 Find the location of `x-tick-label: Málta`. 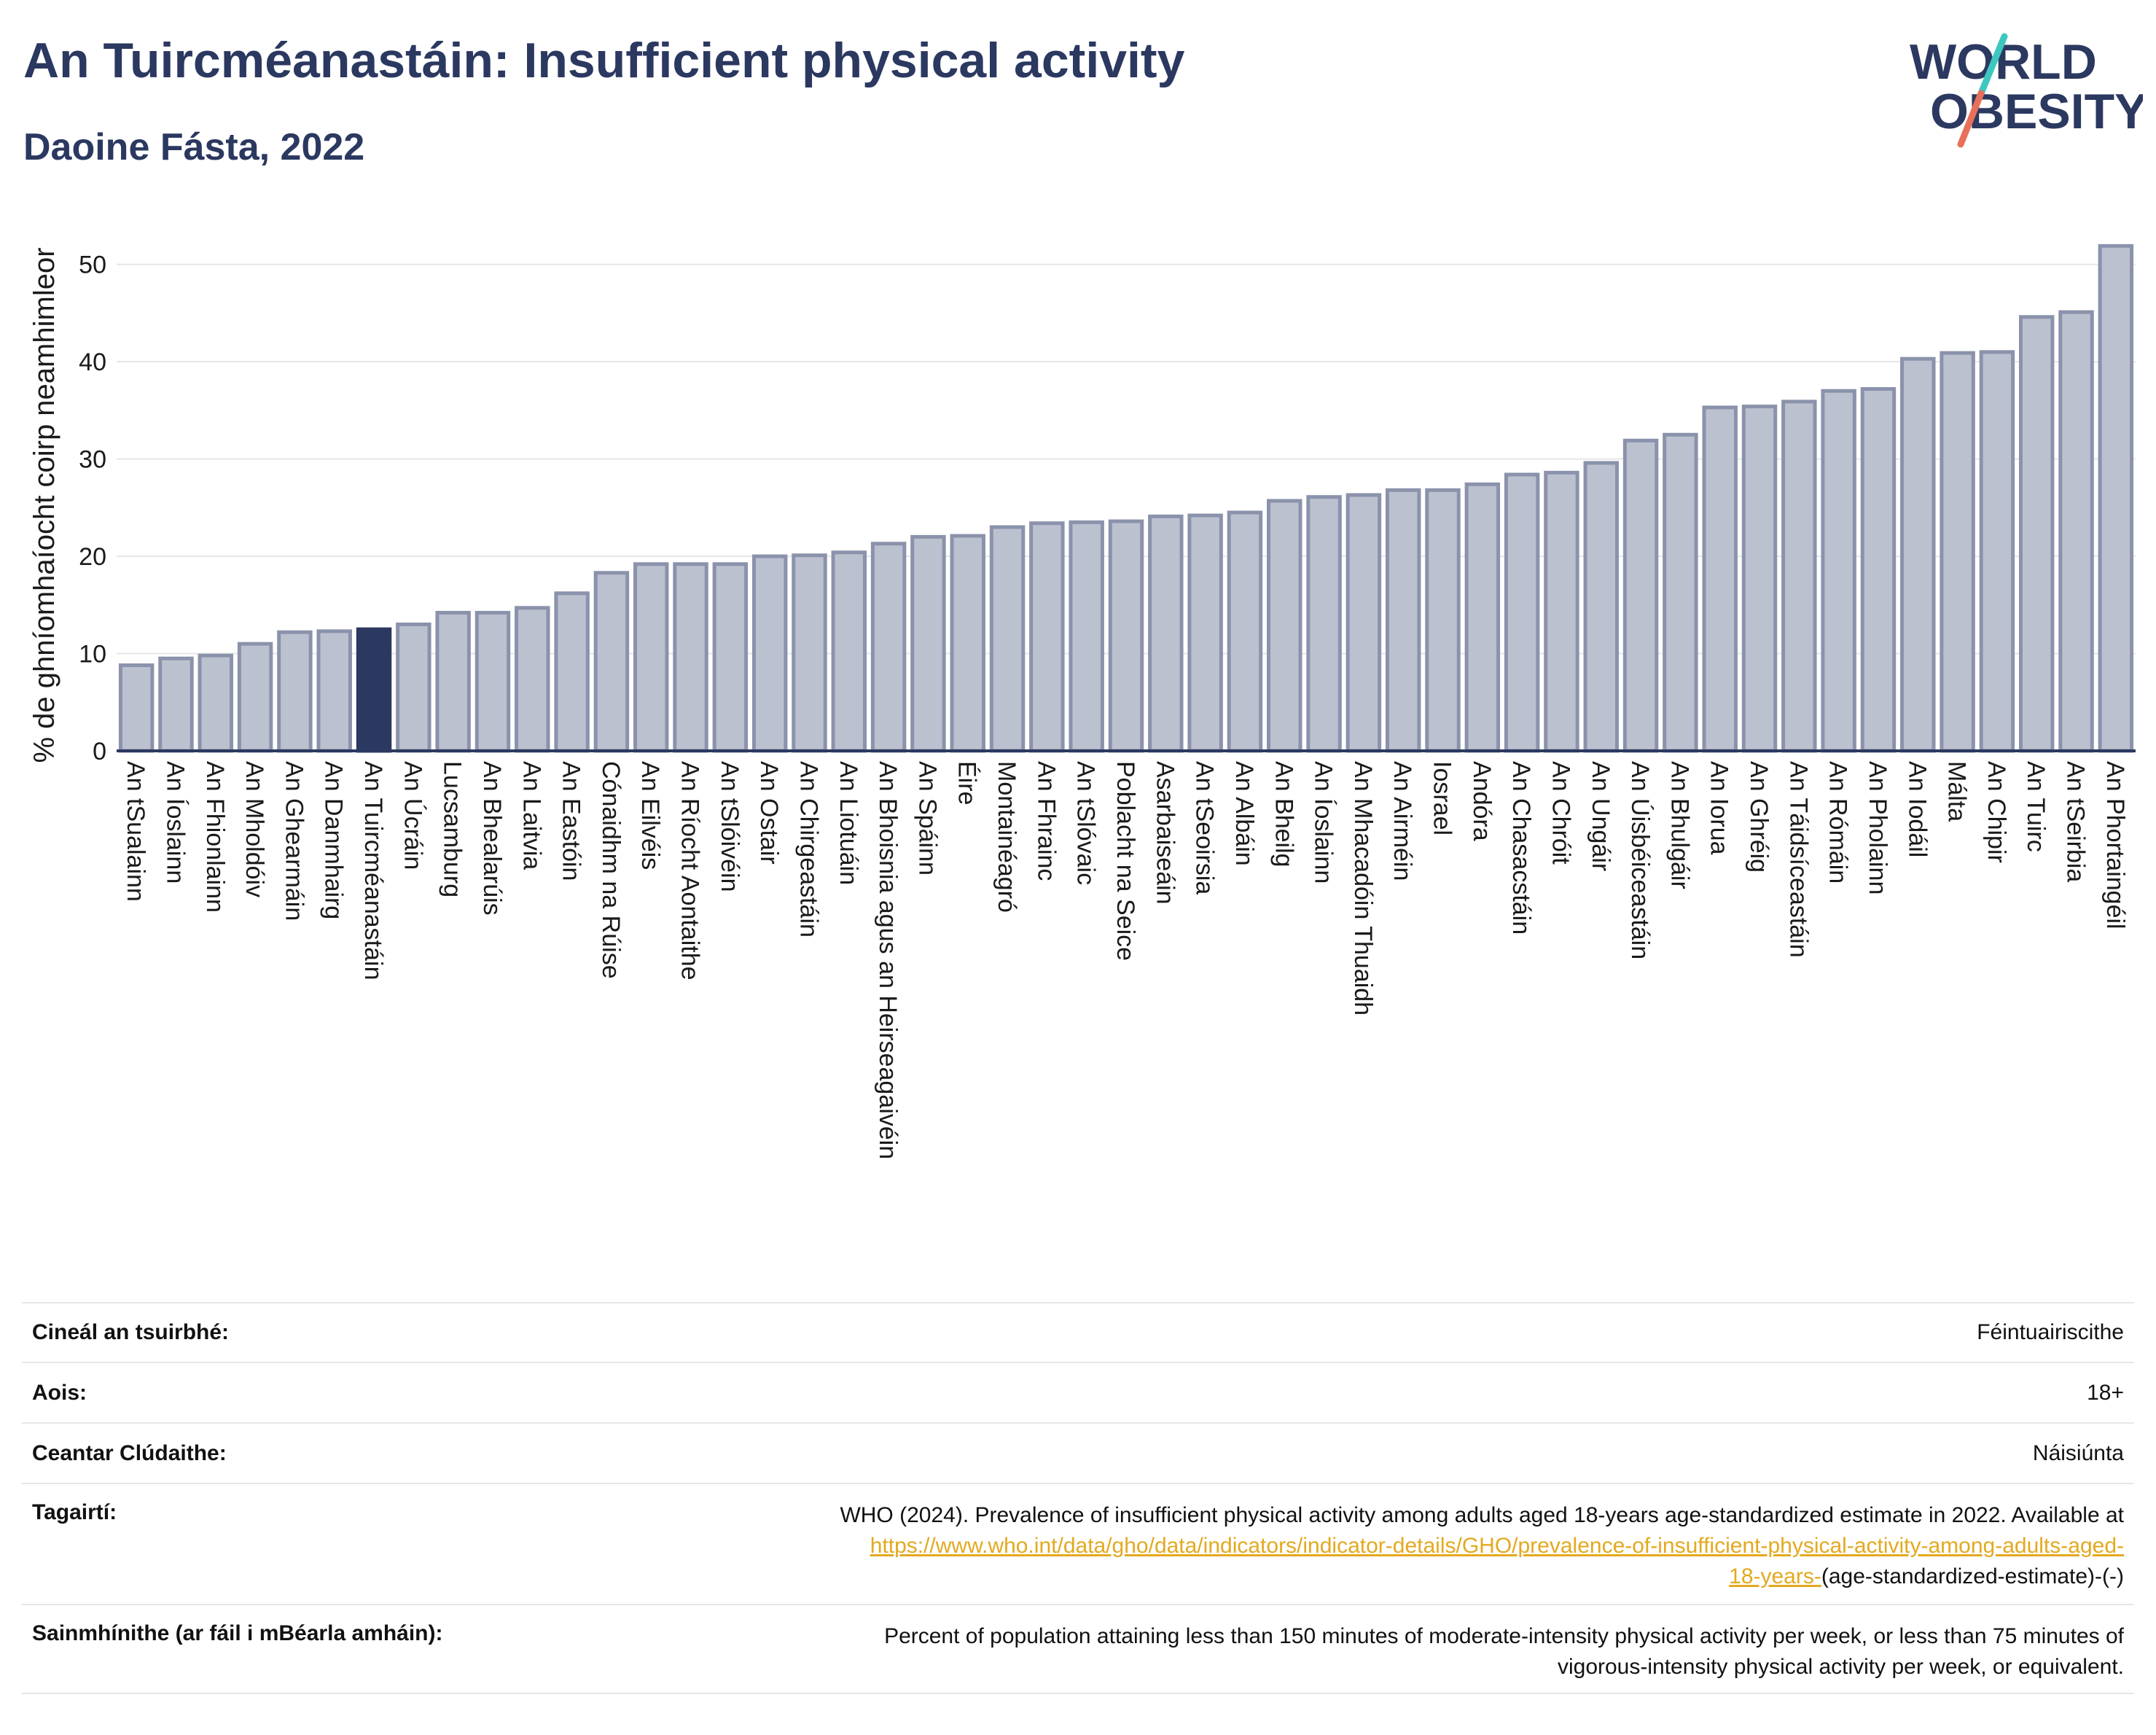

x-tick-label: Málta is located at coordinates (1957, 791).